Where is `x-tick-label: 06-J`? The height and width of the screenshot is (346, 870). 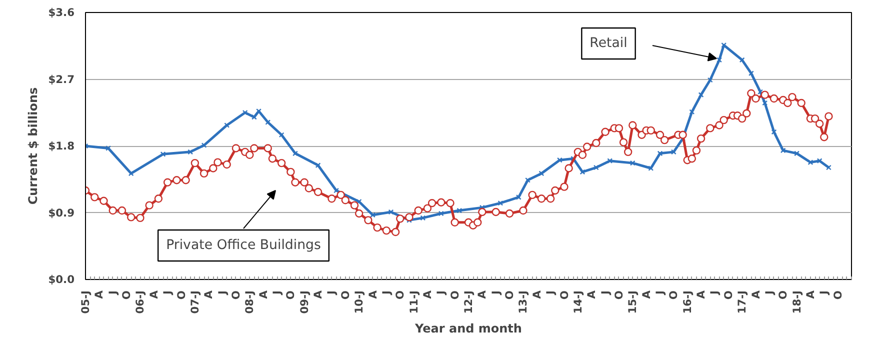
x-tick-label: 06-J is located at coordinates (140, 302).